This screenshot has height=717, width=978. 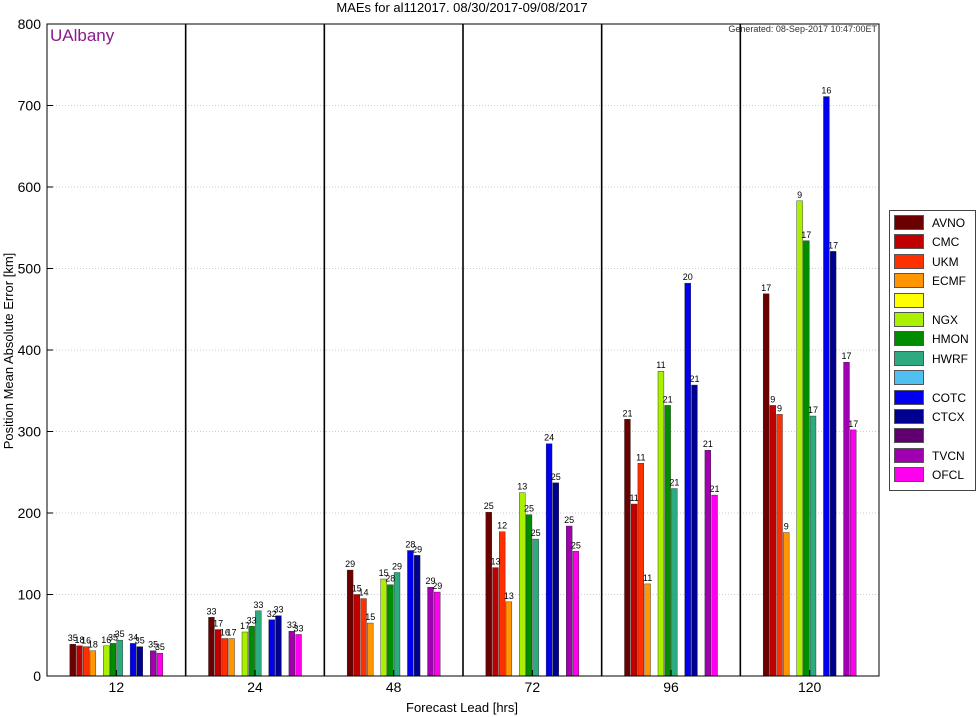 I want to click on y-tick-label: 200, so click(x=30, y=513).